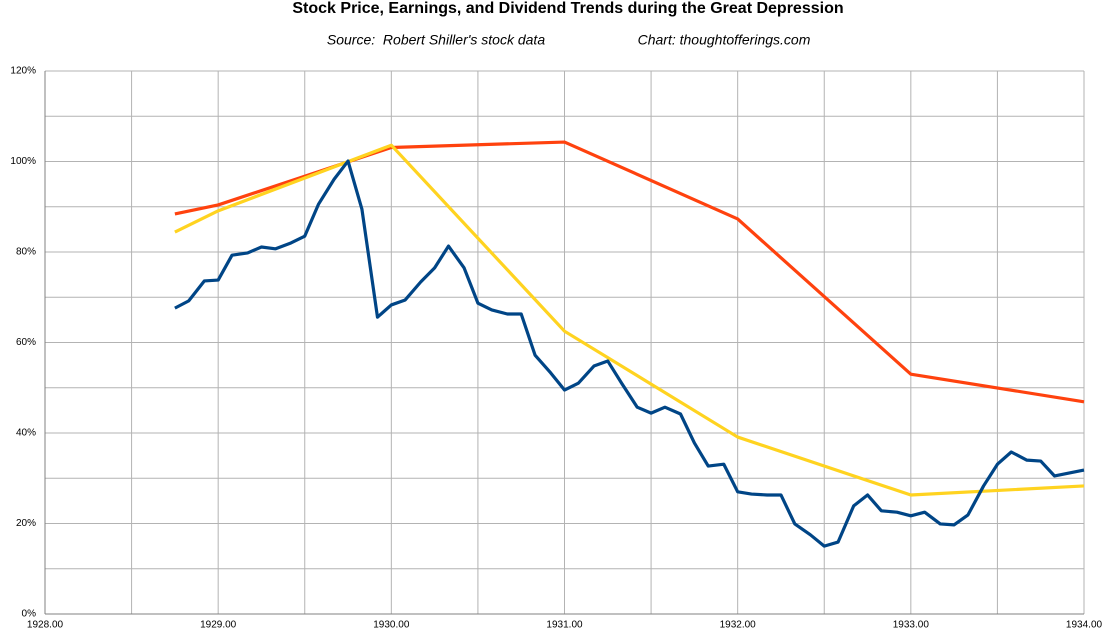 Image resolution: width=1110 pixels, height=630 pixels. I want to click on x-tick-label: 1929.00, so click(218, 625).